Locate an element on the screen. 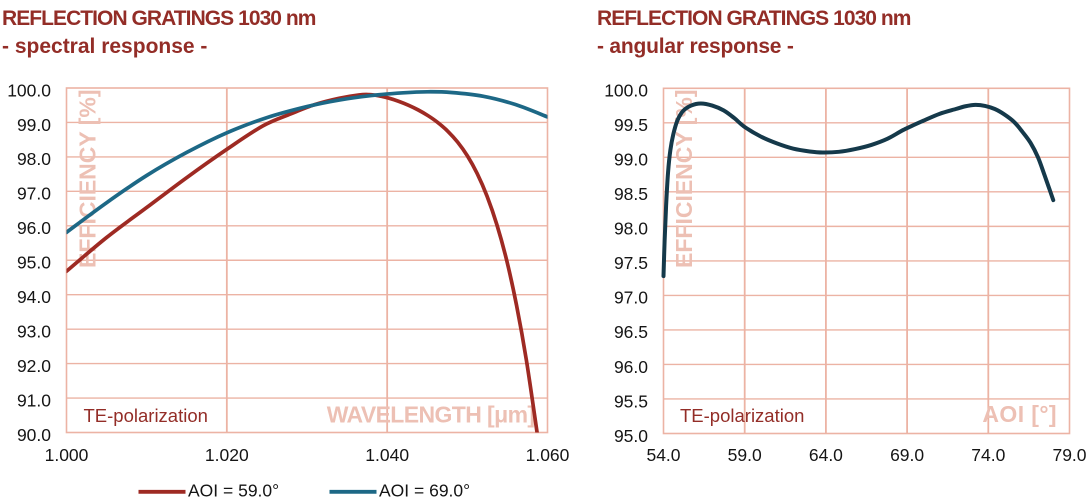  svg-text: - angular response - is located at coordinates (695, 46).